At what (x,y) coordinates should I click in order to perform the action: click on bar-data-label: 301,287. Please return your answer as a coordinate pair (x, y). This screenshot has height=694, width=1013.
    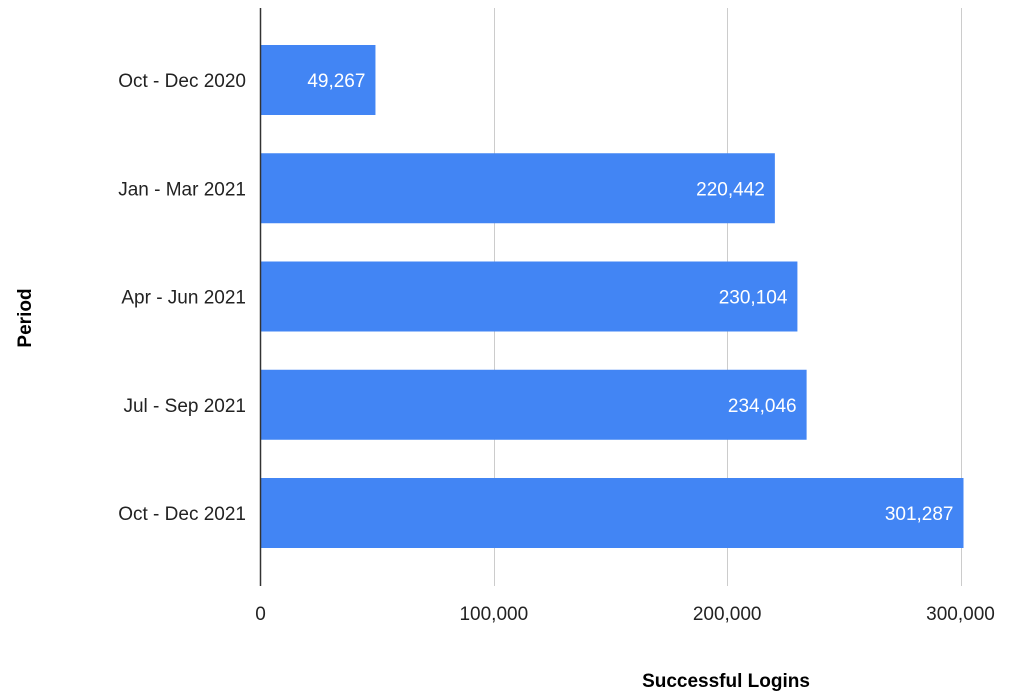
    Looking at the image, I should click on (919, 514).